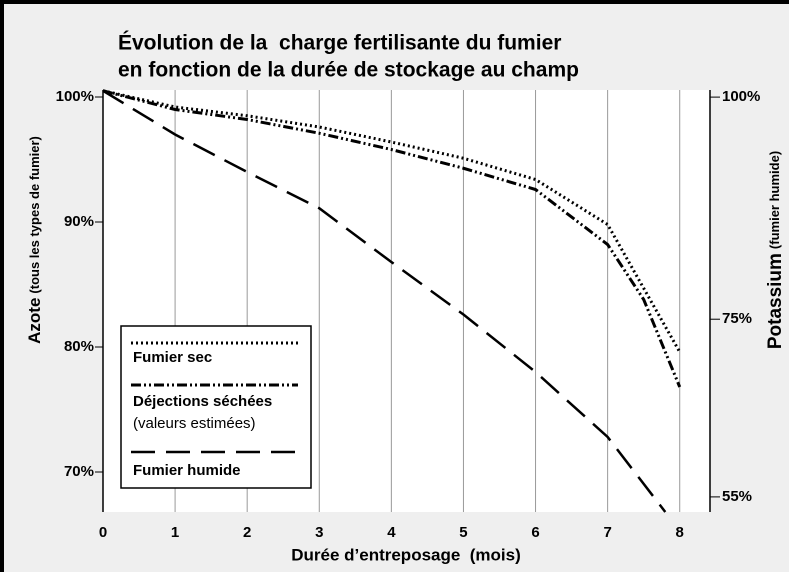 The height and width of the screenshot is (572, 789). Describe the element at coordinates (103, 532) in the screenshot. I see `x-tick-label: 0` at that location.